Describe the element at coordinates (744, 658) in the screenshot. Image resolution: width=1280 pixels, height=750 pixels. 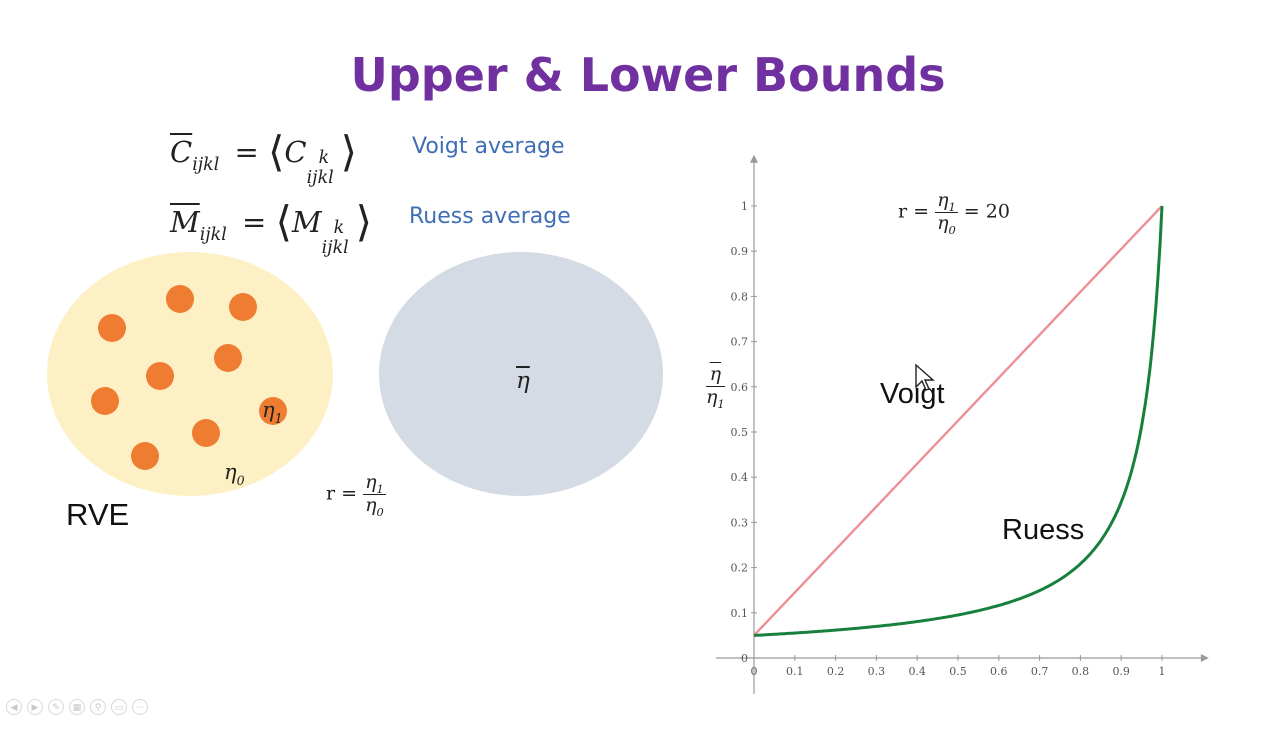
I see `y-tick-label: 0` at that location.